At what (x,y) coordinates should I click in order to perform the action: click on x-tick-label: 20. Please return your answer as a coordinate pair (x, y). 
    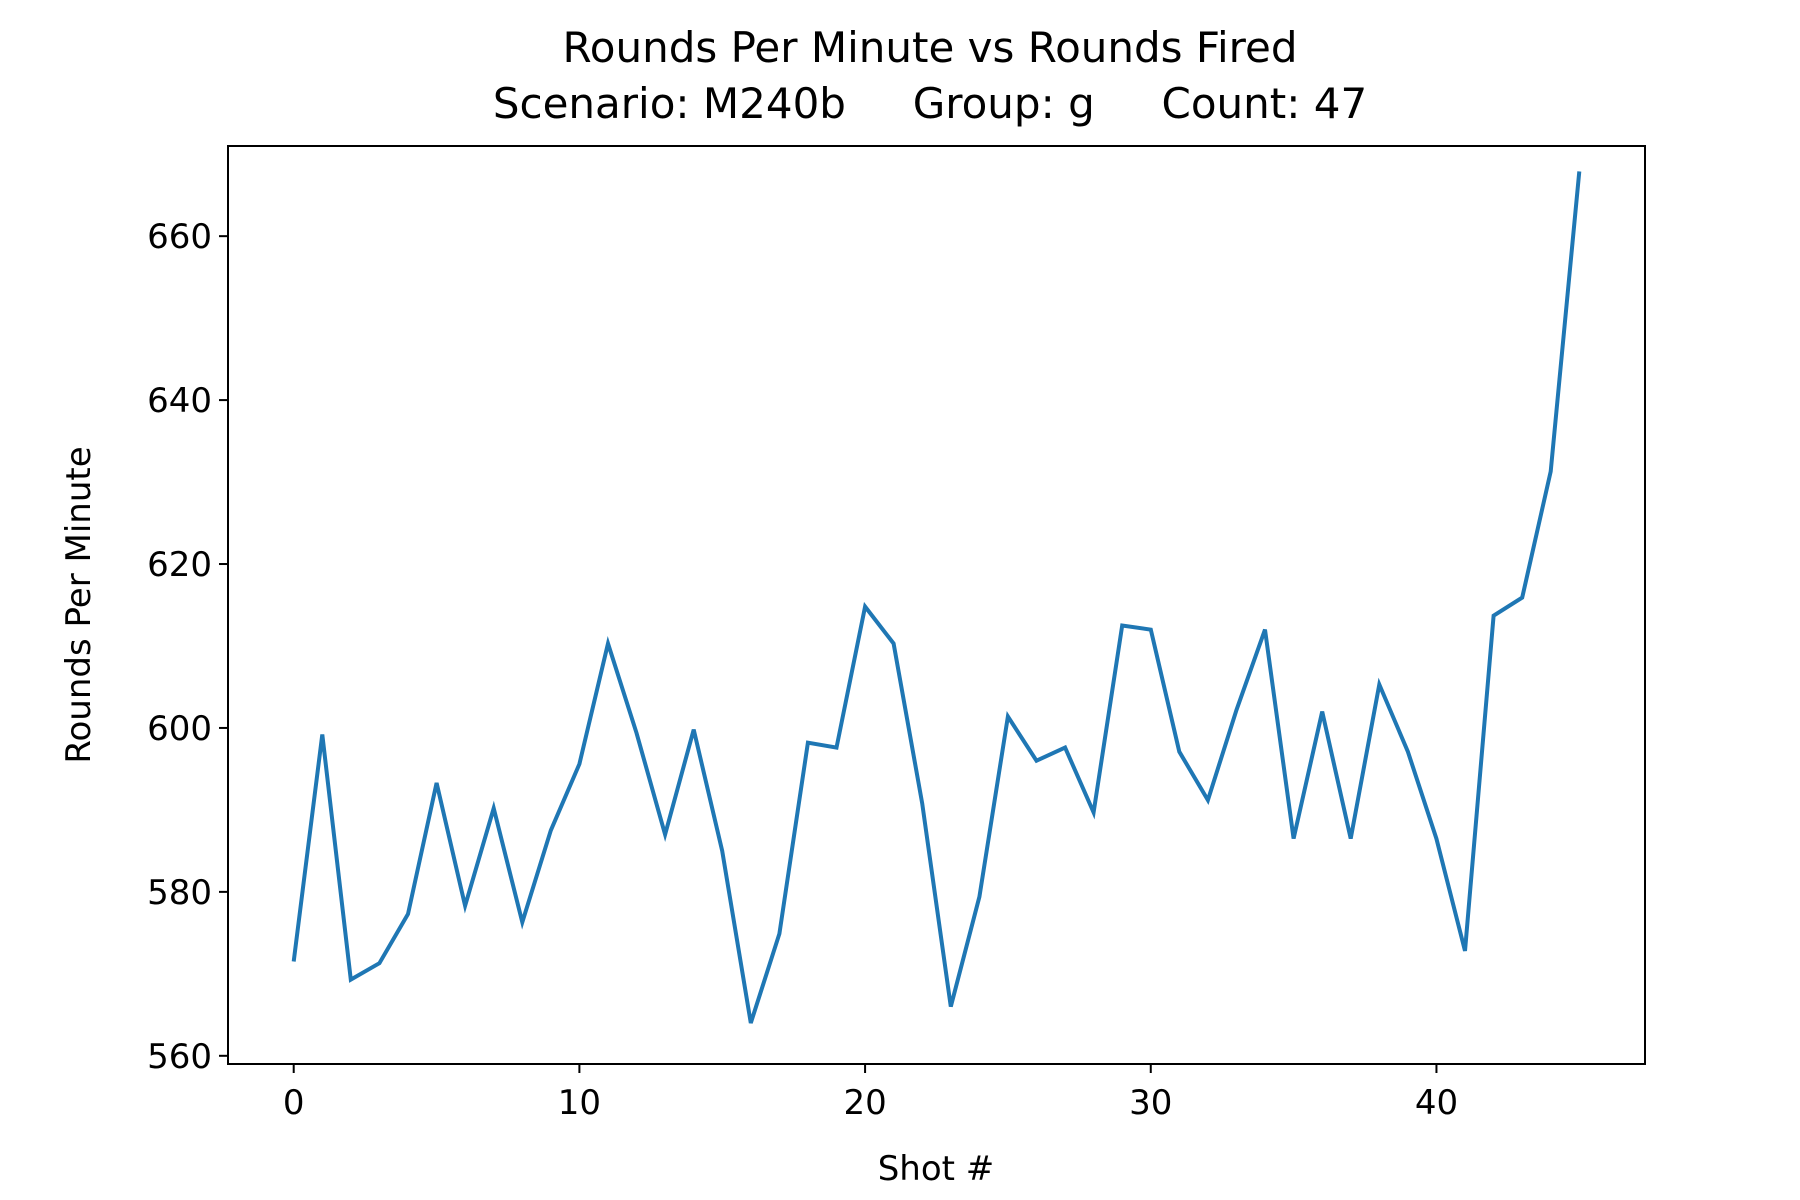
    Looking at the image, I should click on (864, 1103).